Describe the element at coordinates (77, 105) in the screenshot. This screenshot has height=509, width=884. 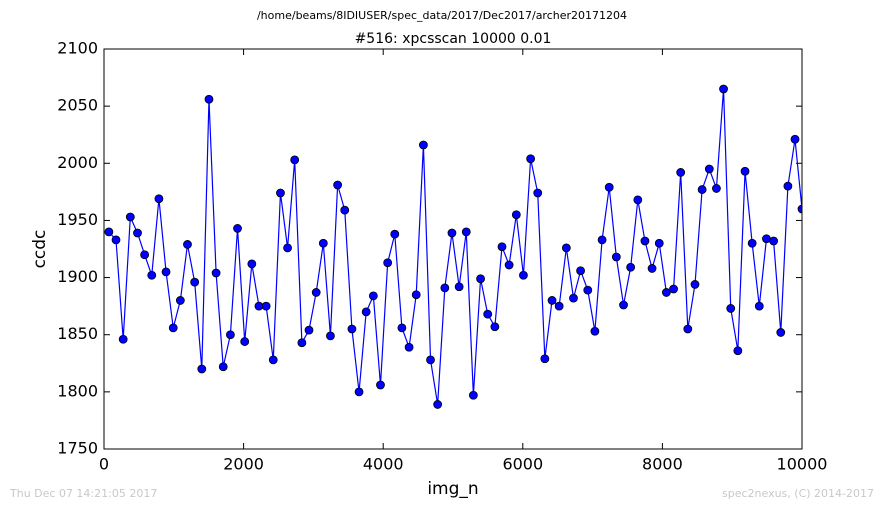
I see `y-tick-label: 2050` at that location.